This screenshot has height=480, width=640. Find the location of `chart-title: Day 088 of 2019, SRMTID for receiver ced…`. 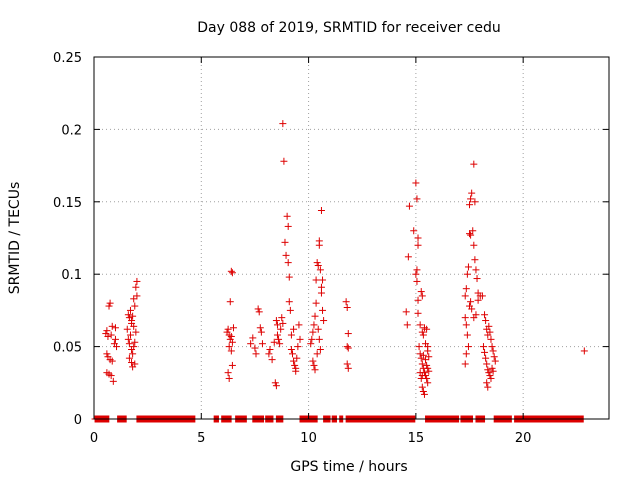

chart-title: Day 088 of 2019, SRMTID for receiver ced… is located at coordinates (348, 28).